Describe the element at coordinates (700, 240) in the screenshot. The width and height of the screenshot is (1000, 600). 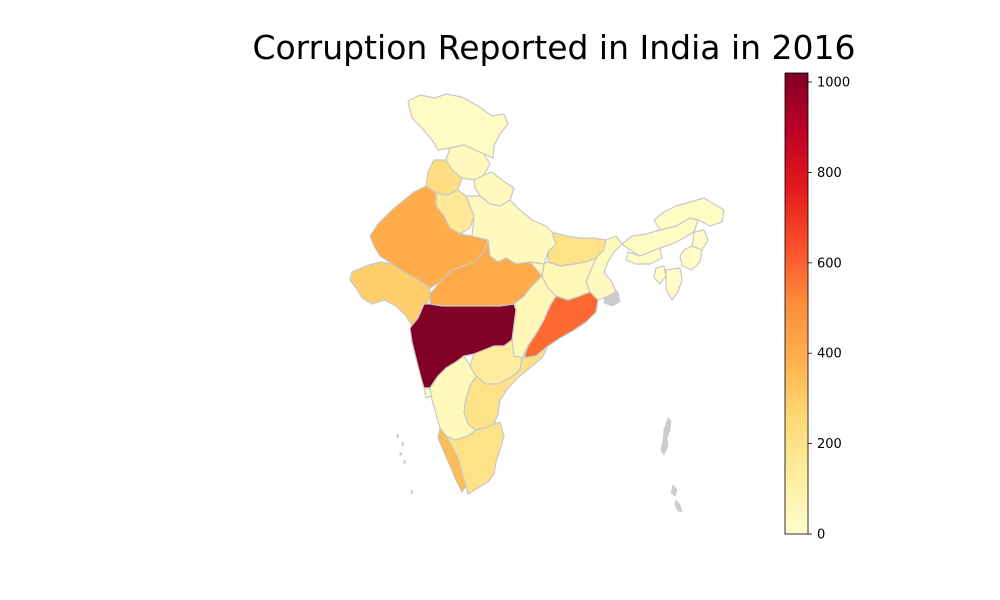
I see `region-nagaland` at that location.